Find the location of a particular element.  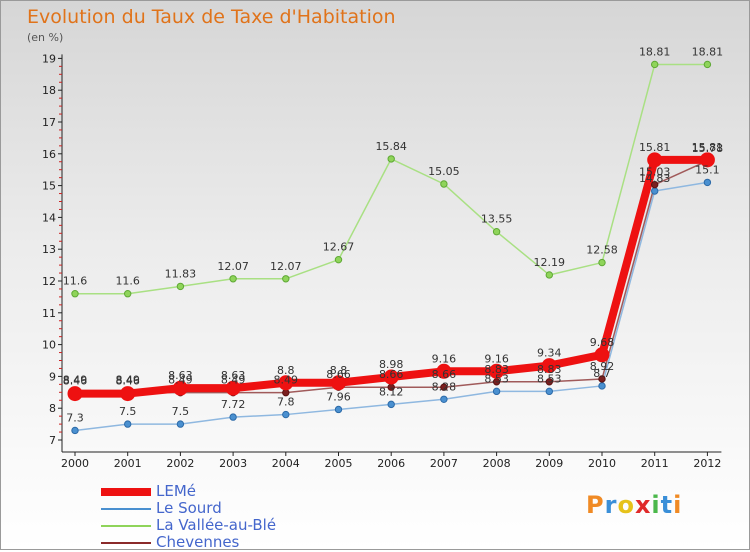

data-label: 9.34 is located at coordinates (549, 353).